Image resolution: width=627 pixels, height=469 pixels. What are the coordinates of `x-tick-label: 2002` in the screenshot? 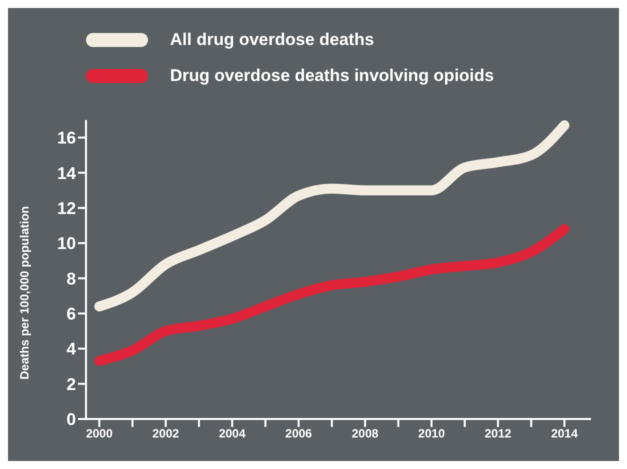 It's located at (166, 433).